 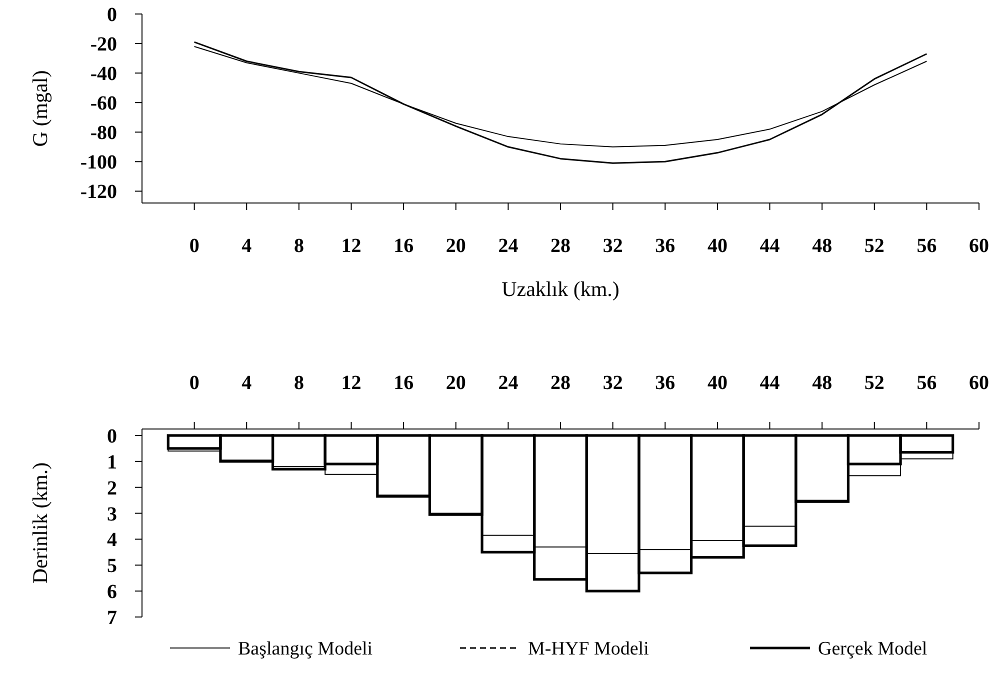 What do you see at coordinates (305, 649) in the screenshot?
I see `legend-label: Başlangıç Modeli` at bounding box center [305, 649].